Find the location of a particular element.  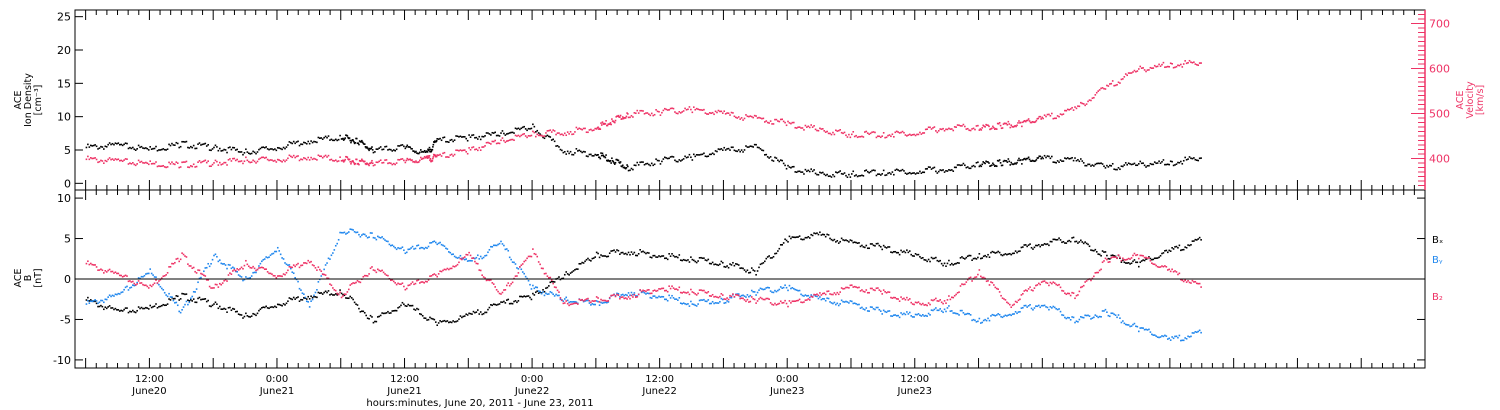

field-y-axis-label-line: B is located at coordinates (28, 278).